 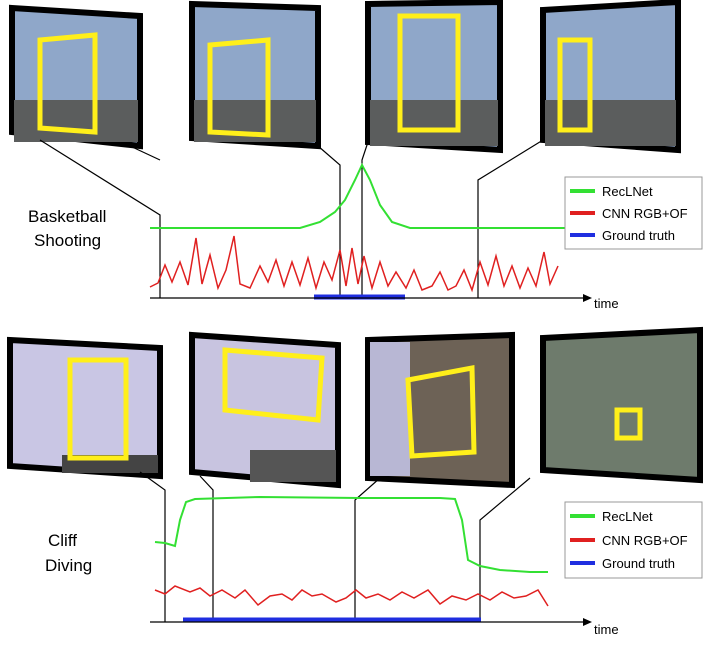 I want to click on panel-label: Diving, so click(x=68, y=565).